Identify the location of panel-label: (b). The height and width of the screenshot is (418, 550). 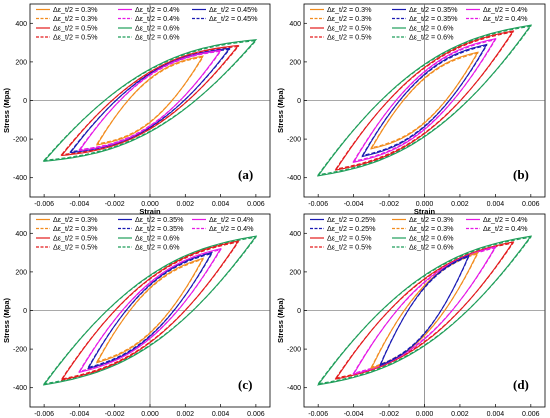
(521, 174).